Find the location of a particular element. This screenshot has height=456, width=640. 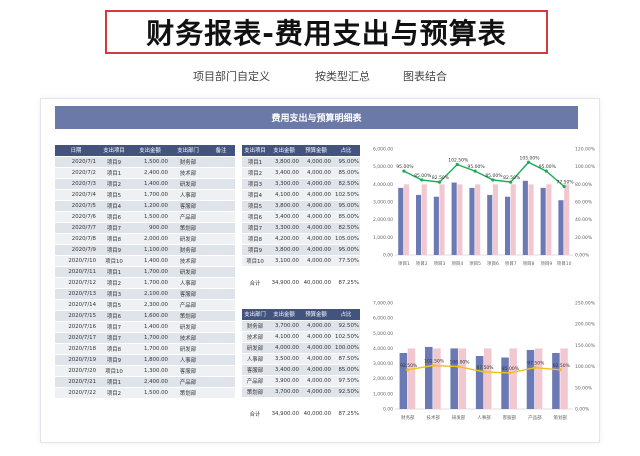

table-cell: 2020/7/5 is located at coordinates (76, 206).